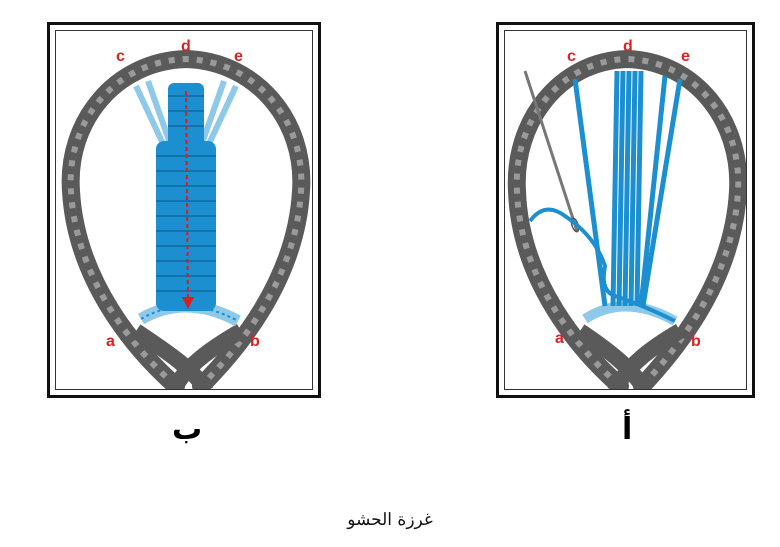 The height and width of the screenshot is (547, 780). What do you see at coordinates (627, 429) in the screenshot?
I see `caption-a: أ` at bounding box center [627, 429].